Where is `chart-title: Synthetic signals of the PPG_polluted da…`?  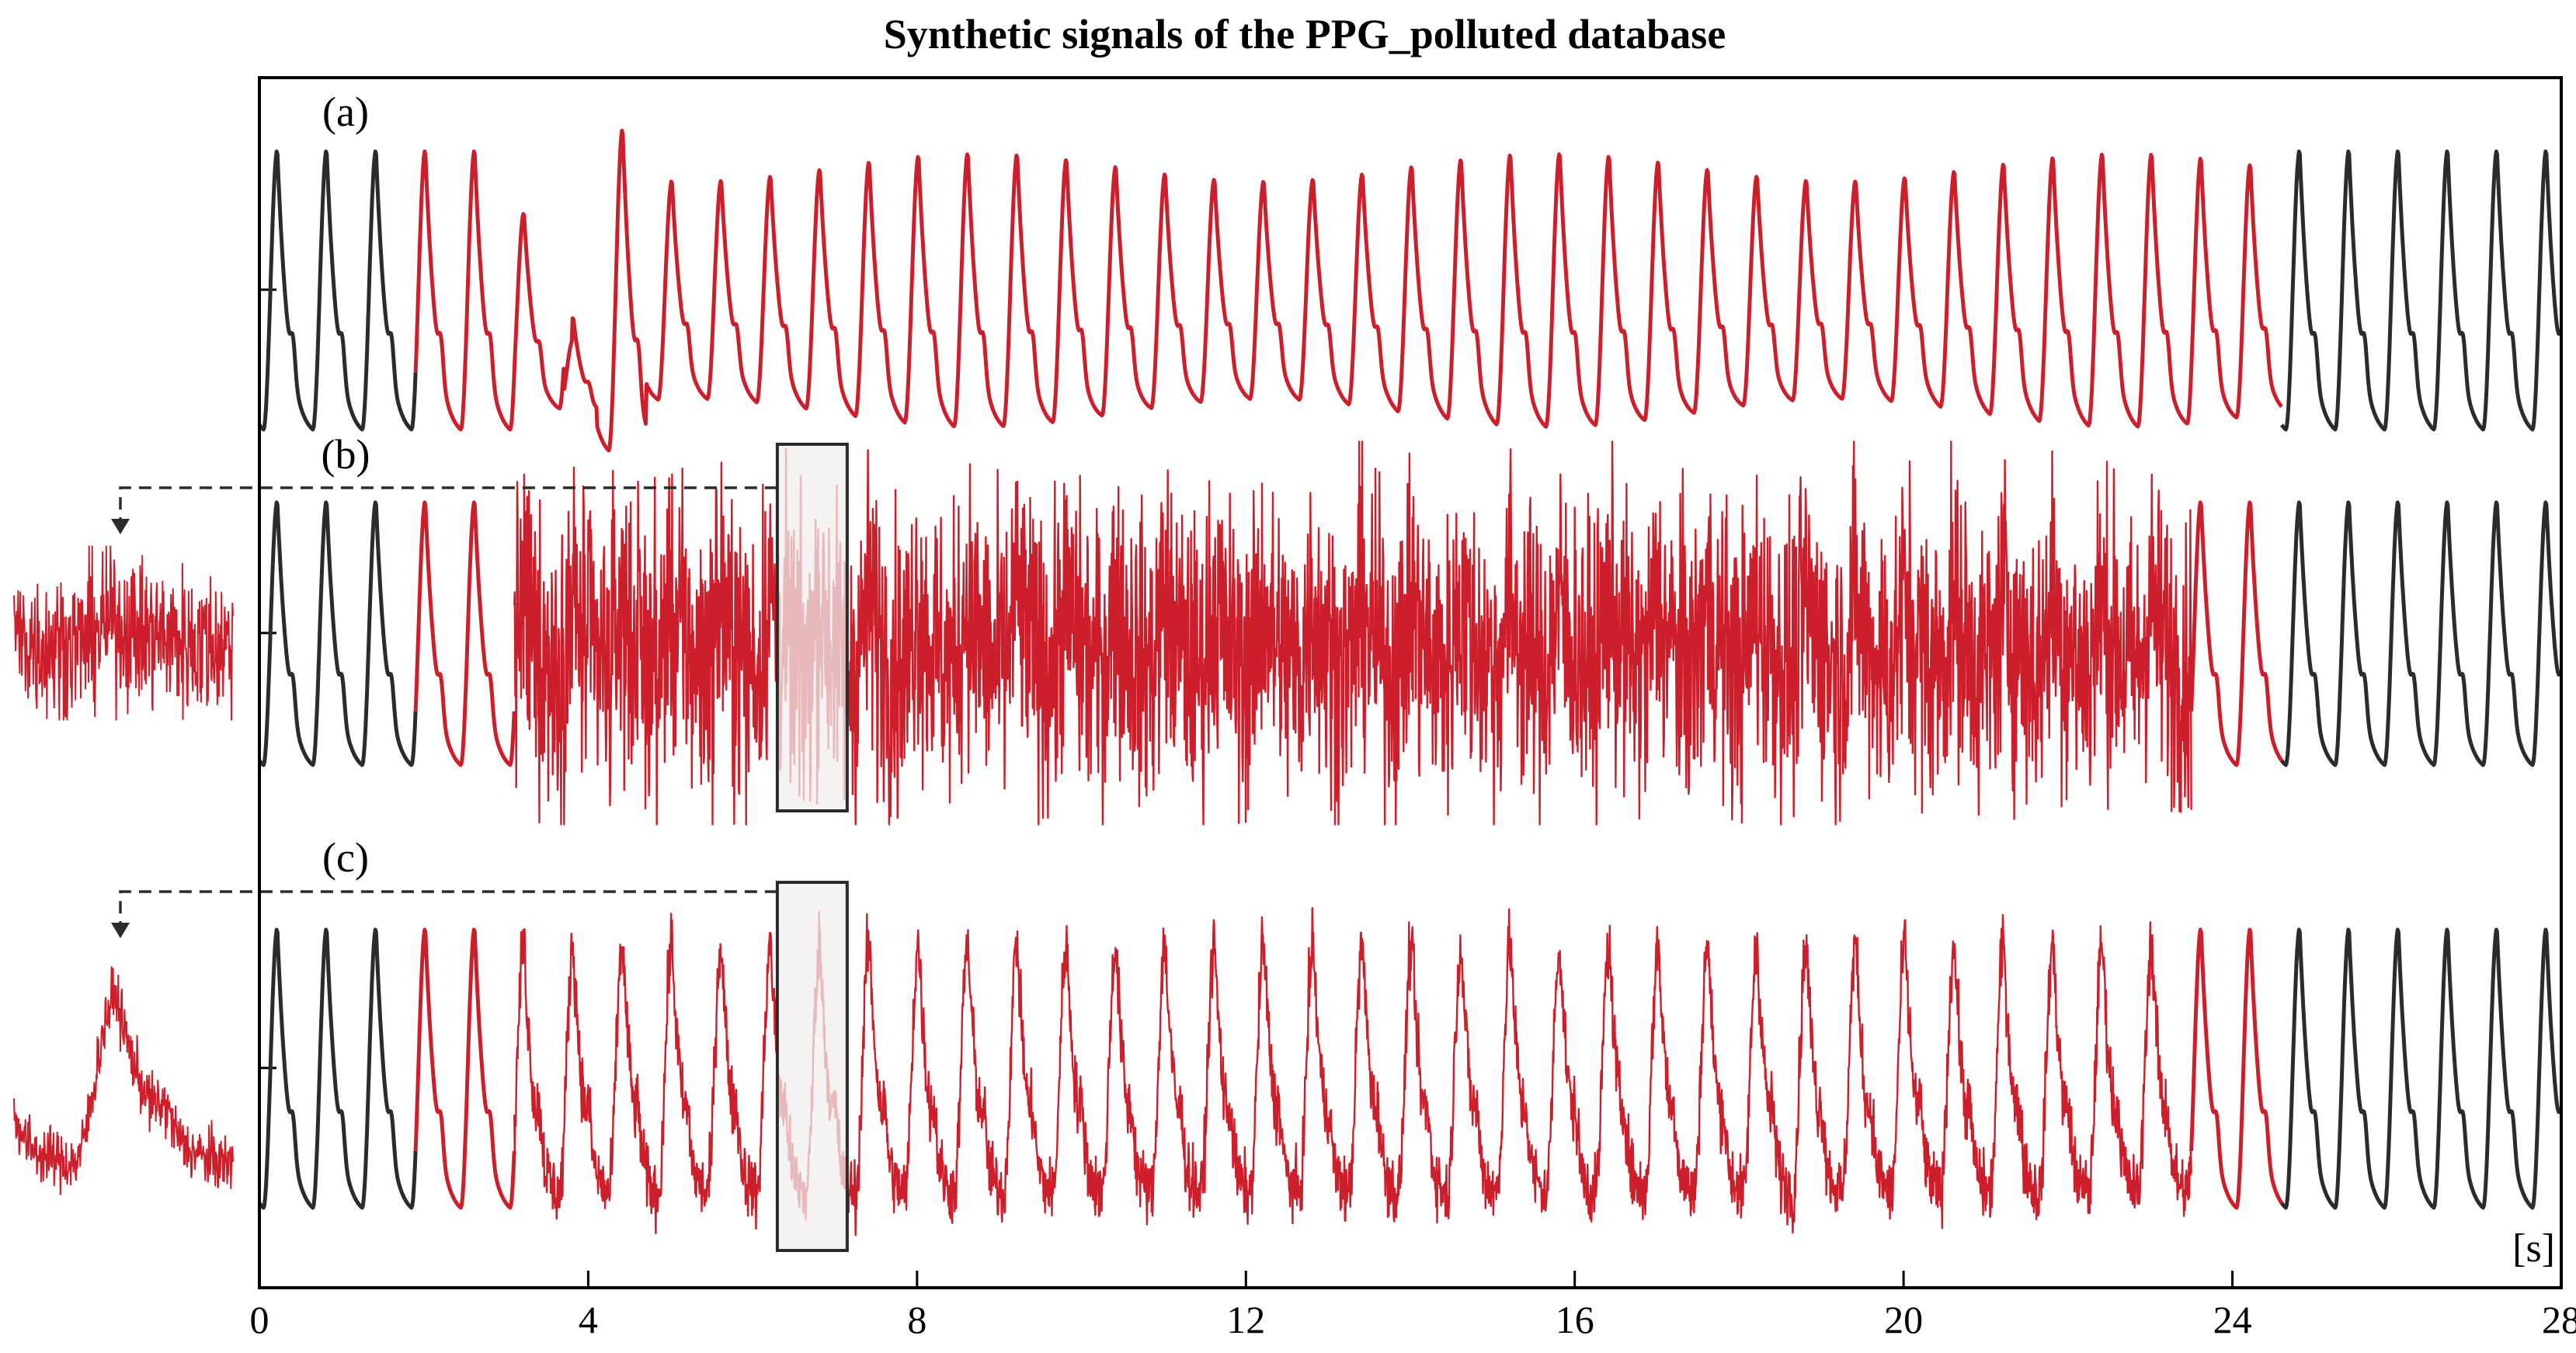
chart-title: Synthetic signals of the PPG_polluted da… is located at coordinates (1305, 34).